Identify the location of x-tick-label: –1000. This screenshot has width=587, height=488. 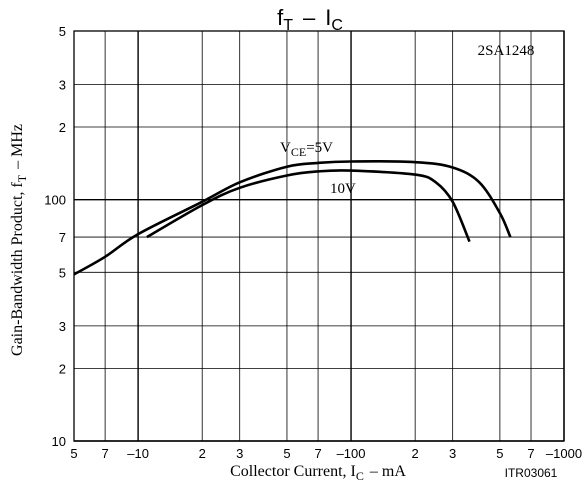
(564, 453).